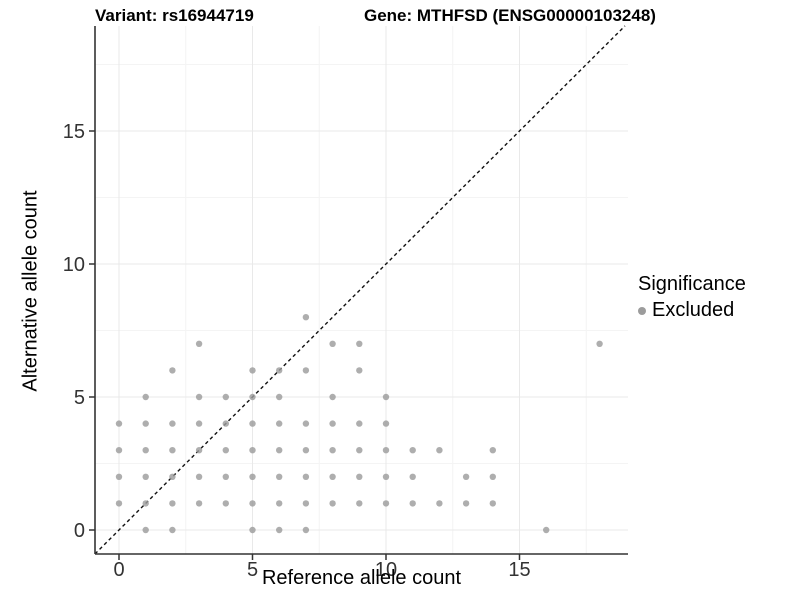 The image size is (800, 600). What do you see at coordinates (74, 265) in the screenshot?
I see `y-tick-label: 10` at bounding box center [74, 265].